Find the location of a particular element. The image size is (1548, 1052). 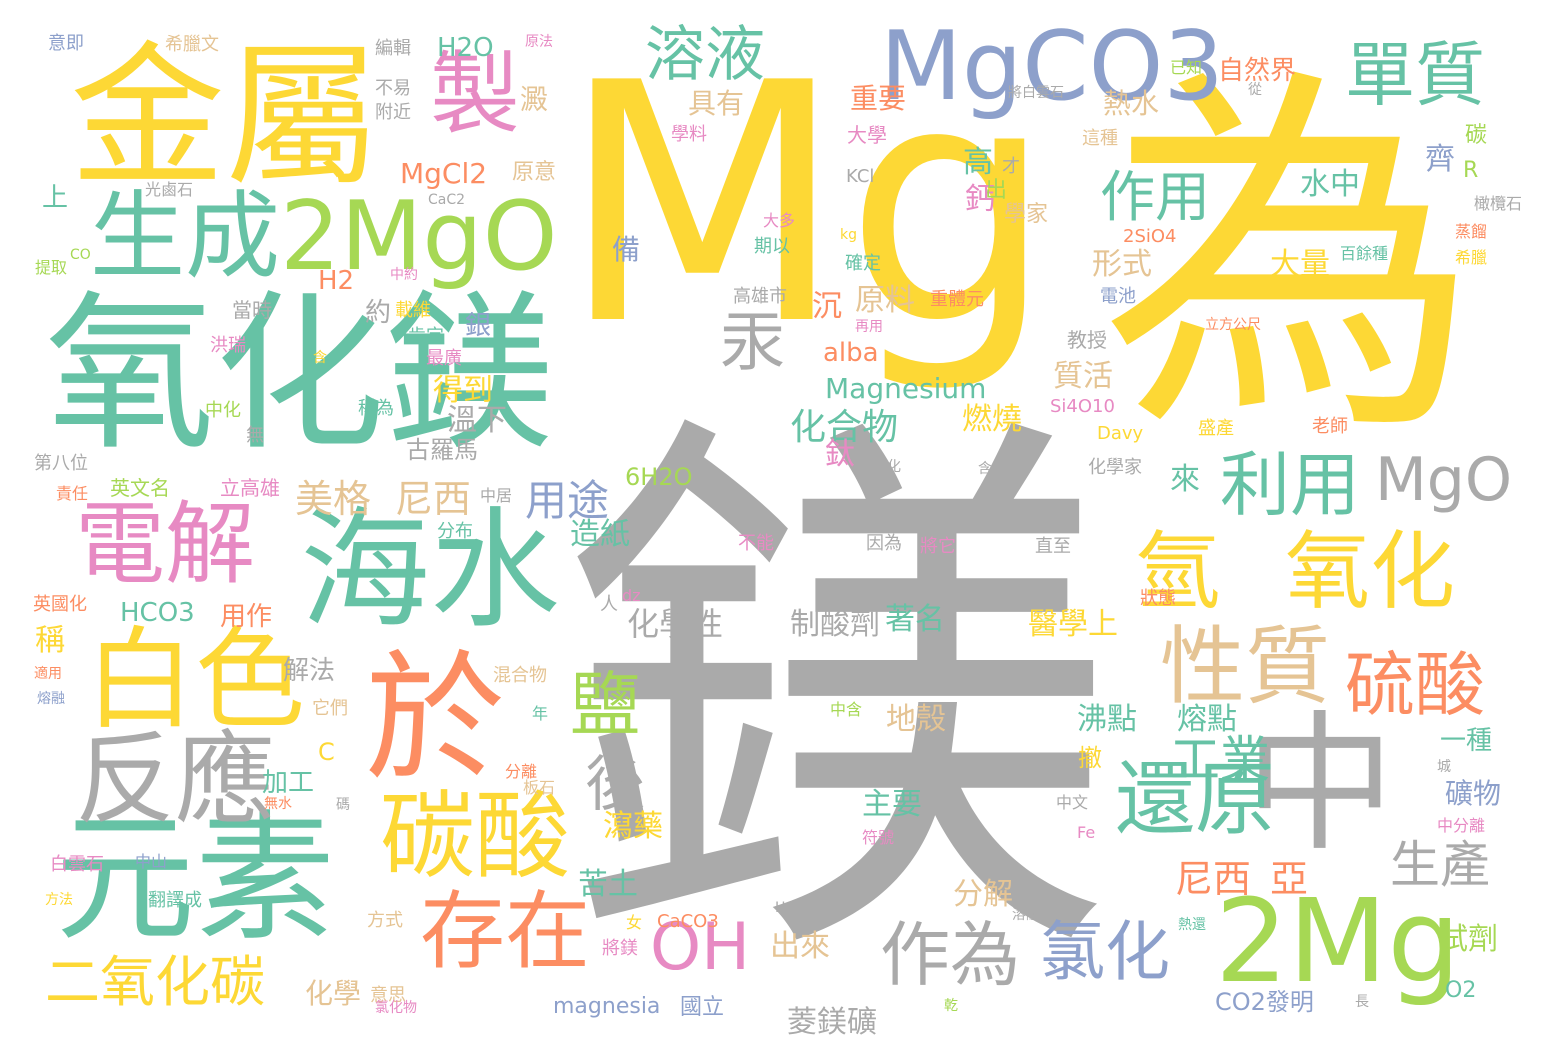

word: 澱 is located at coordinates (534, 99).